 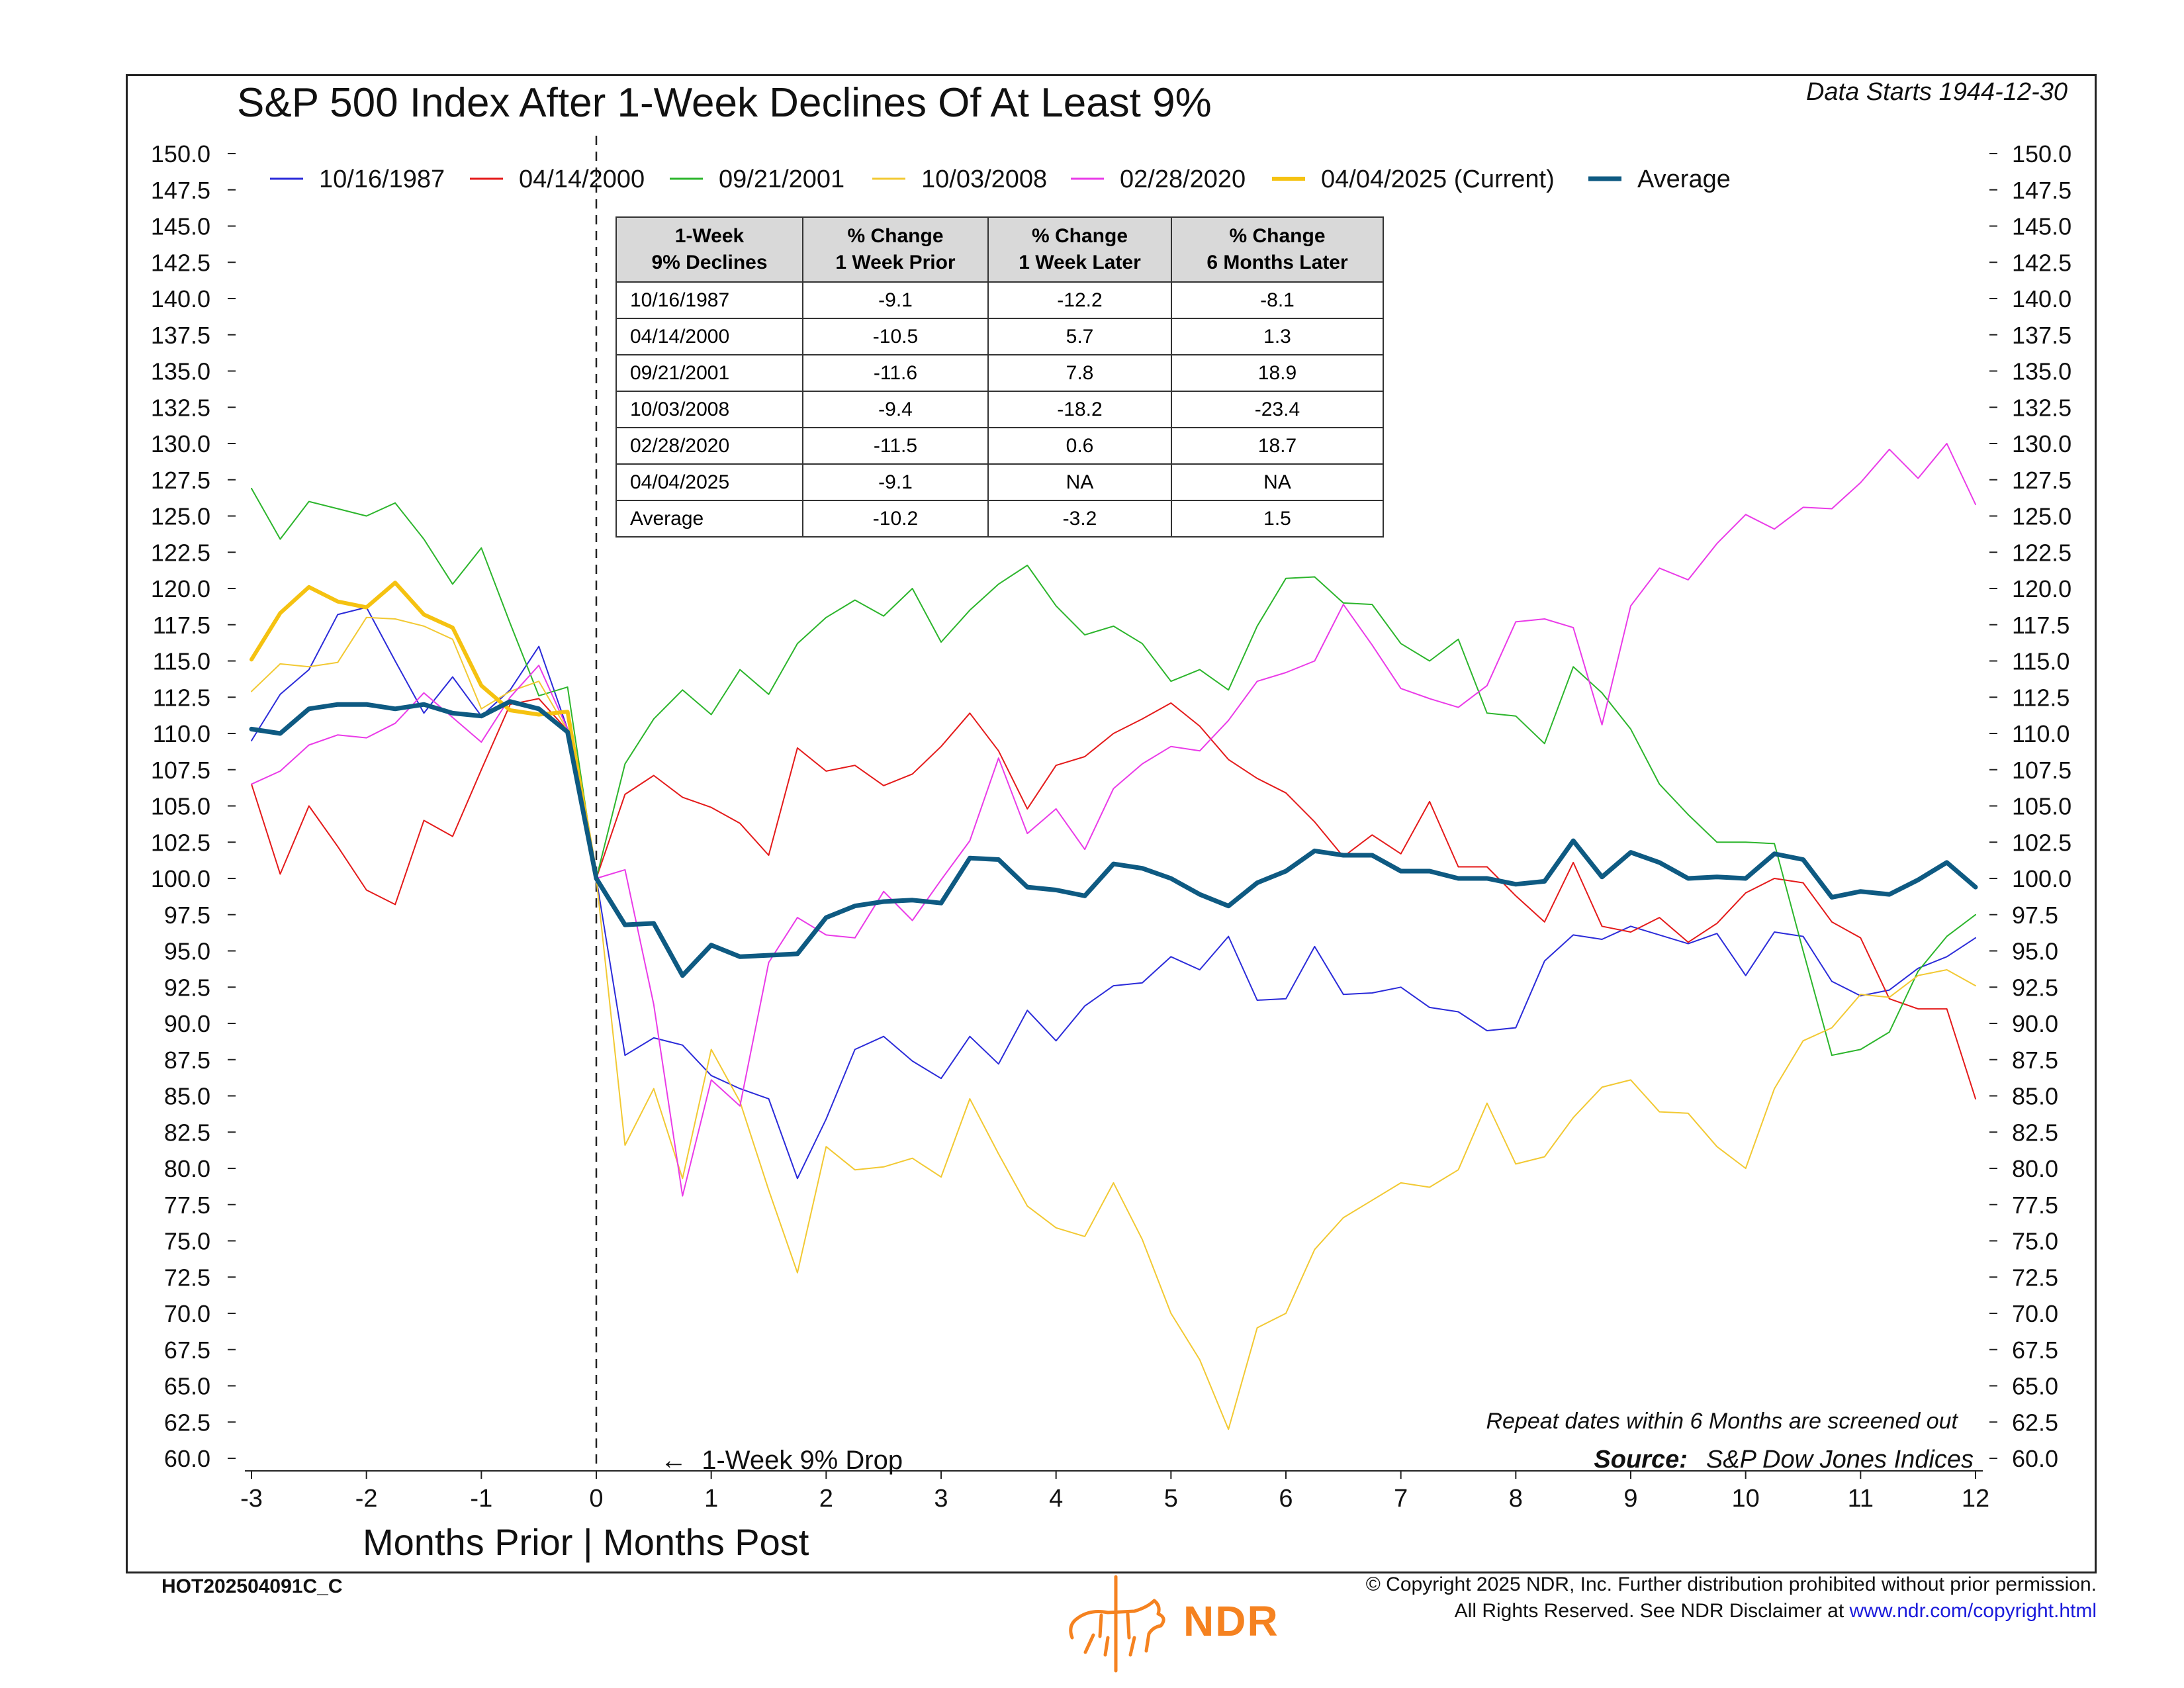 I want to click on y-tick-label: 120.0, so click(x=2042, y=588).